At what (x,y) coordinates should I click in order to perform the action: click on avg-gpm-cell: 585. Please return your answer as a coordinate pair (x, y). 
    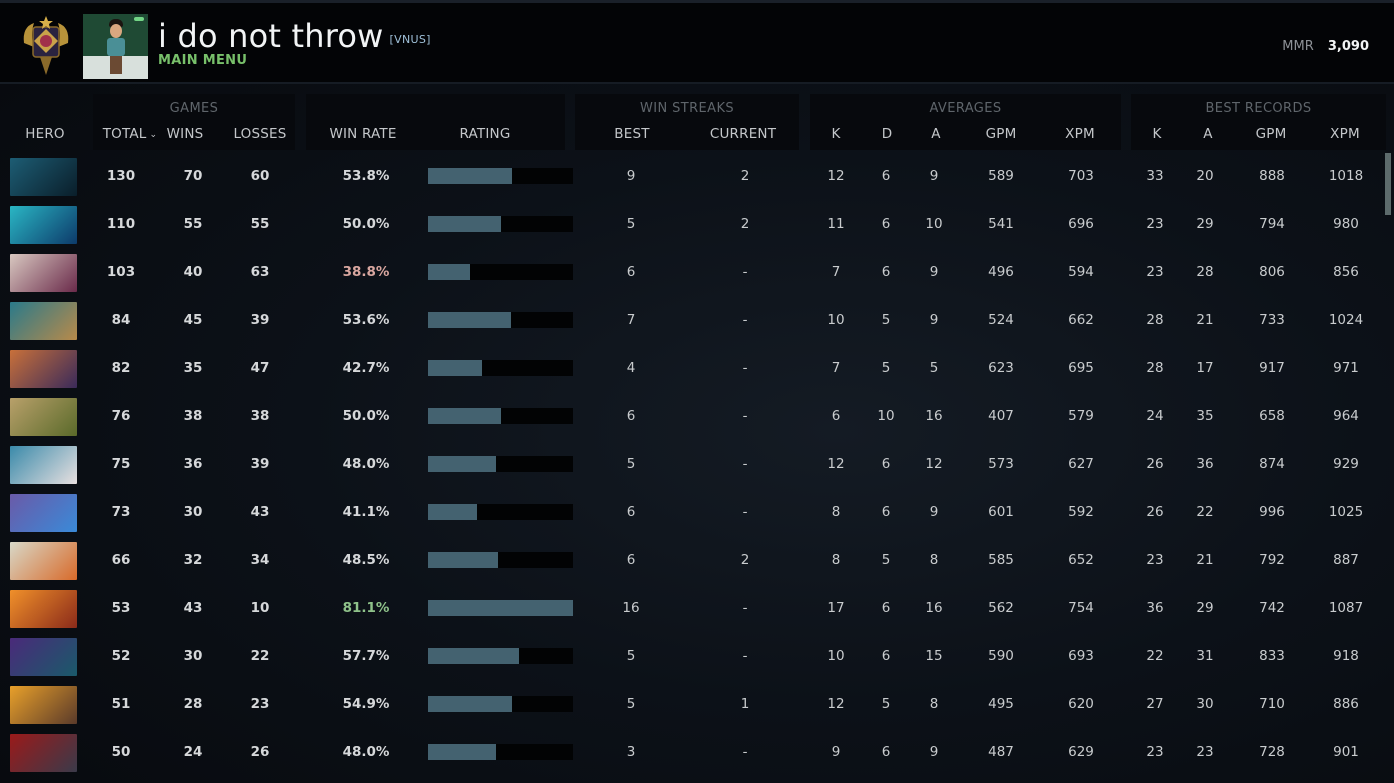
    Looking at the image, I should click on (1001, 560).